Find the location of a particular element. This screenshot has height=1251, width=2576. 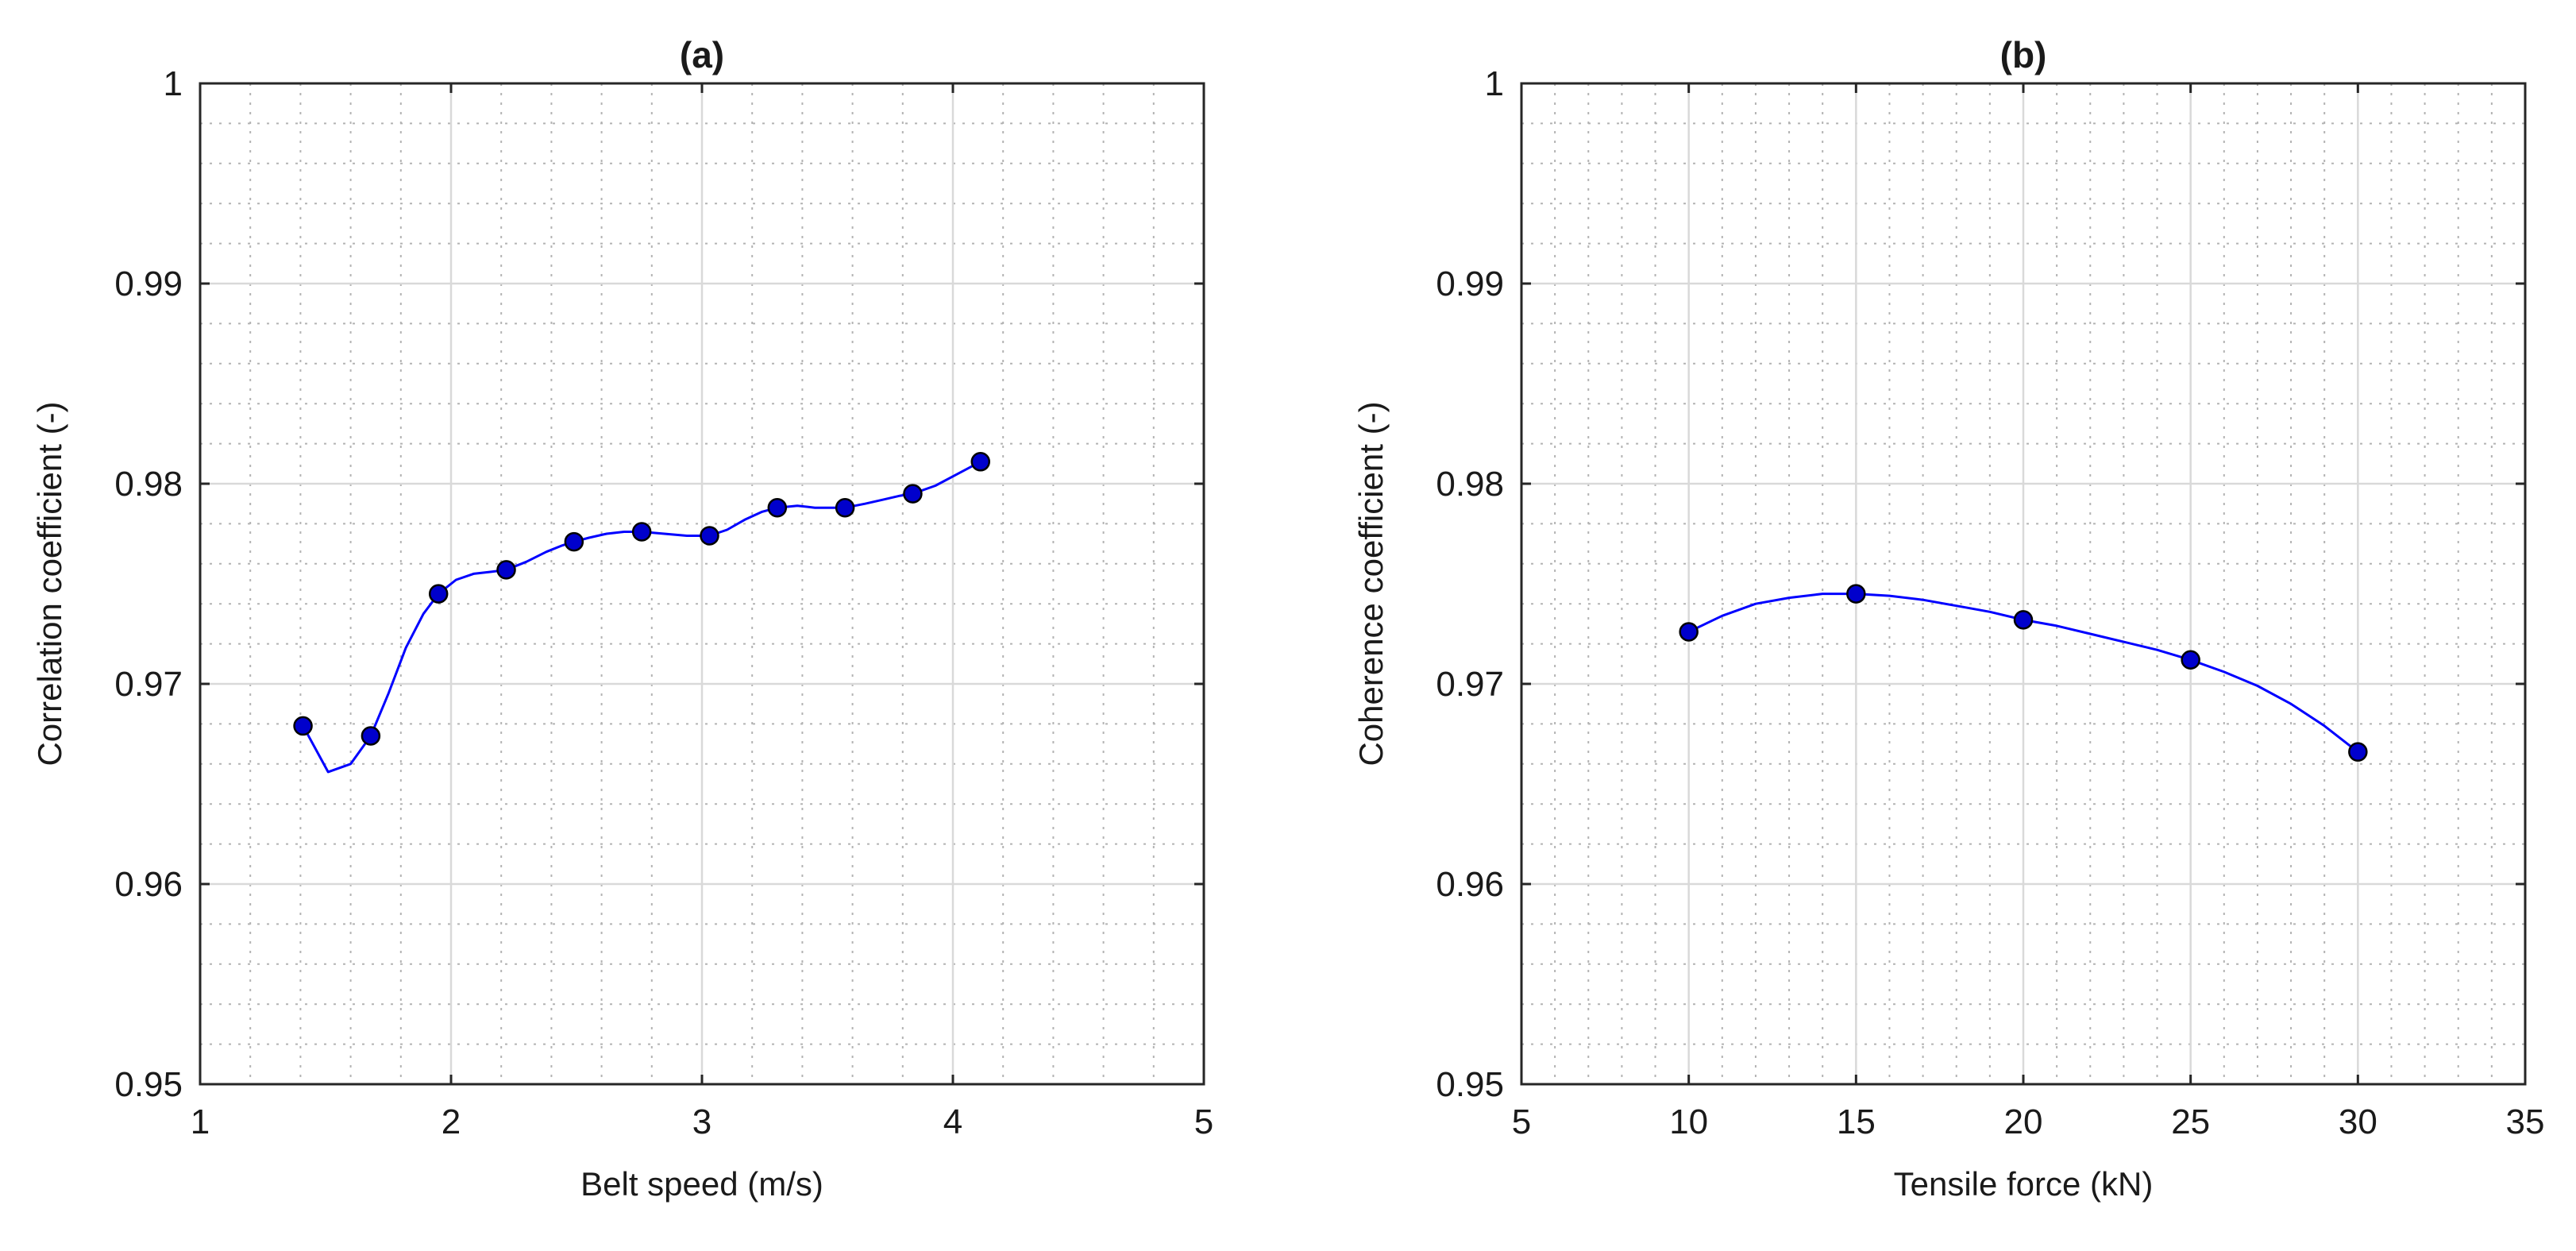

x-tick-label: 20 is located at coordinates (2024, 1121).